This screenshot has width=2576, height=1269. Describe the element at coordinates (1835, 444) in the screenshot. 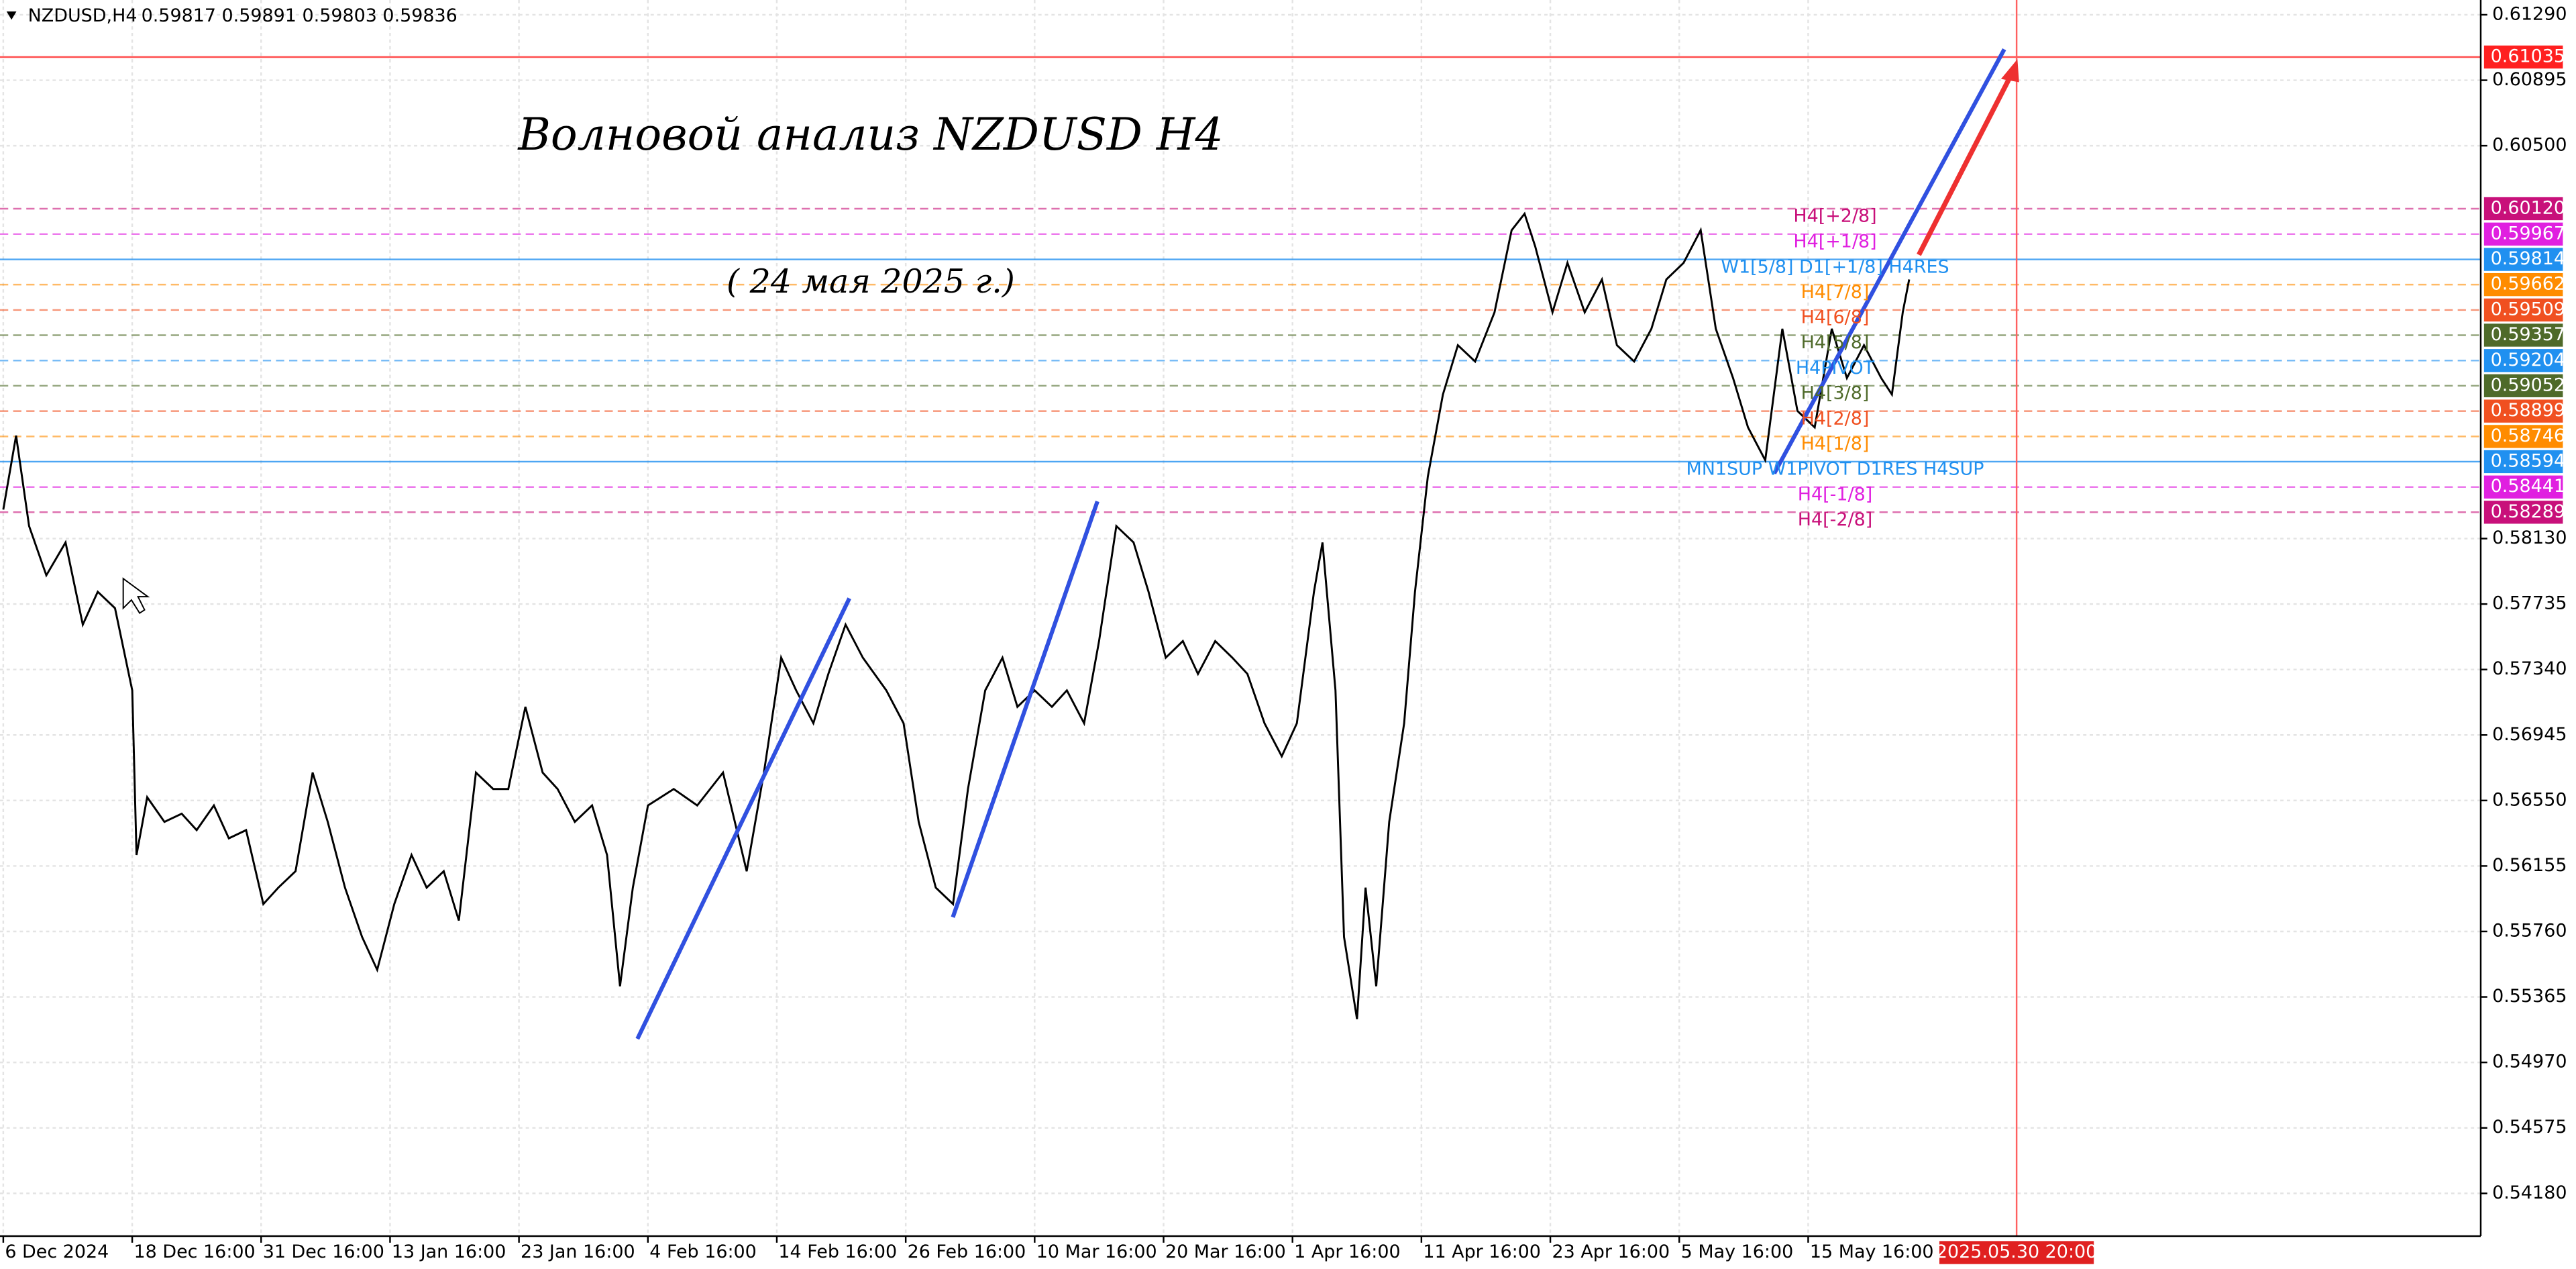

I see `level-name: H4[1/8]` at that location.